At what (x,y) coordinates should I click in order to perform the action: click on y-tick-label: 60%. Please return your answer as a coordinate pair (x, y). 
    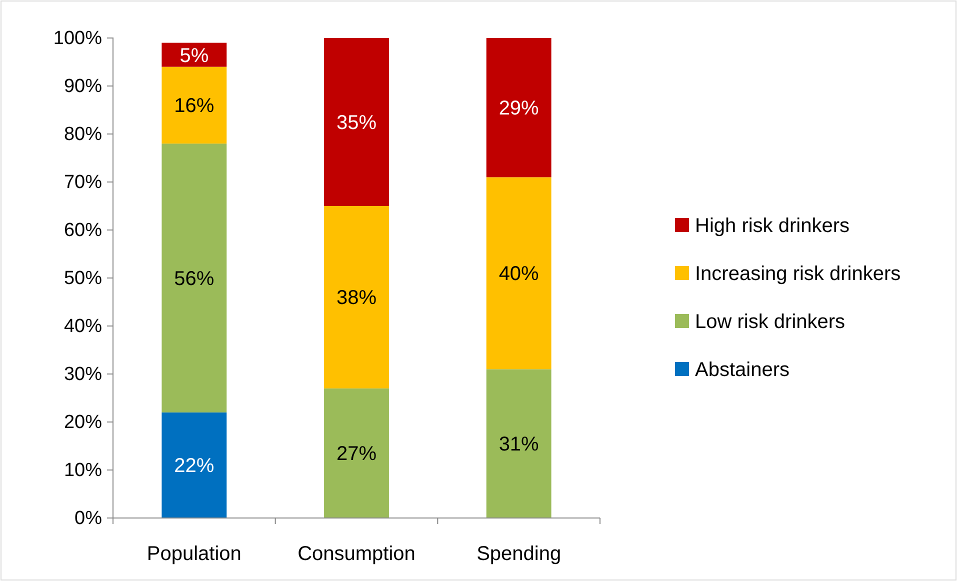
    Looking at the image, I should click on (83, 231).